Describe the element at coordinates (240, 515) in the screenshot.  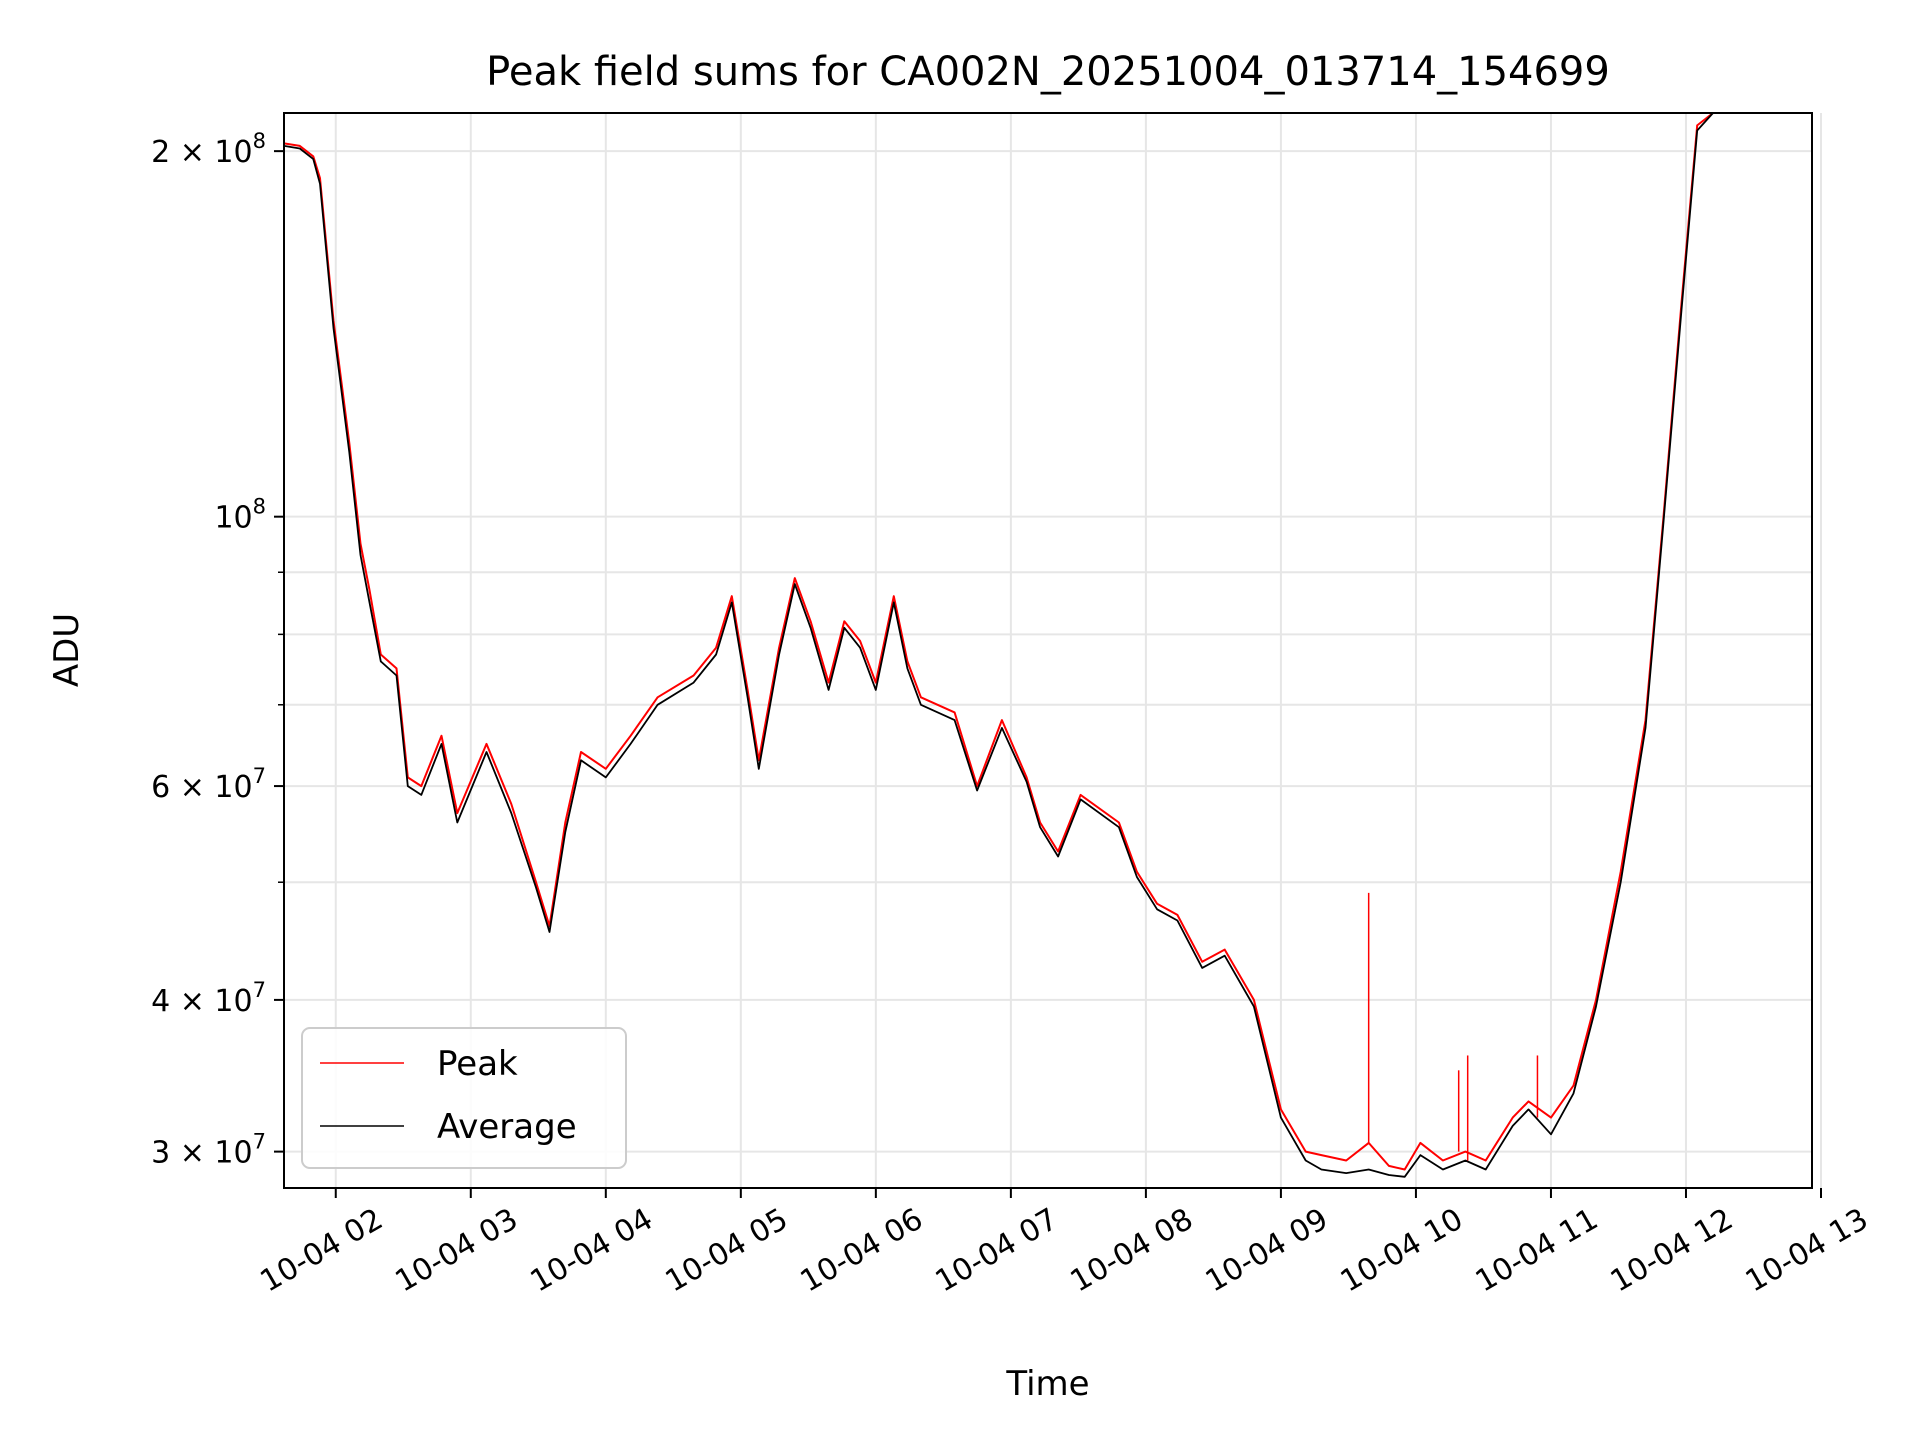
I see `y-tick-label: 108` at that location.